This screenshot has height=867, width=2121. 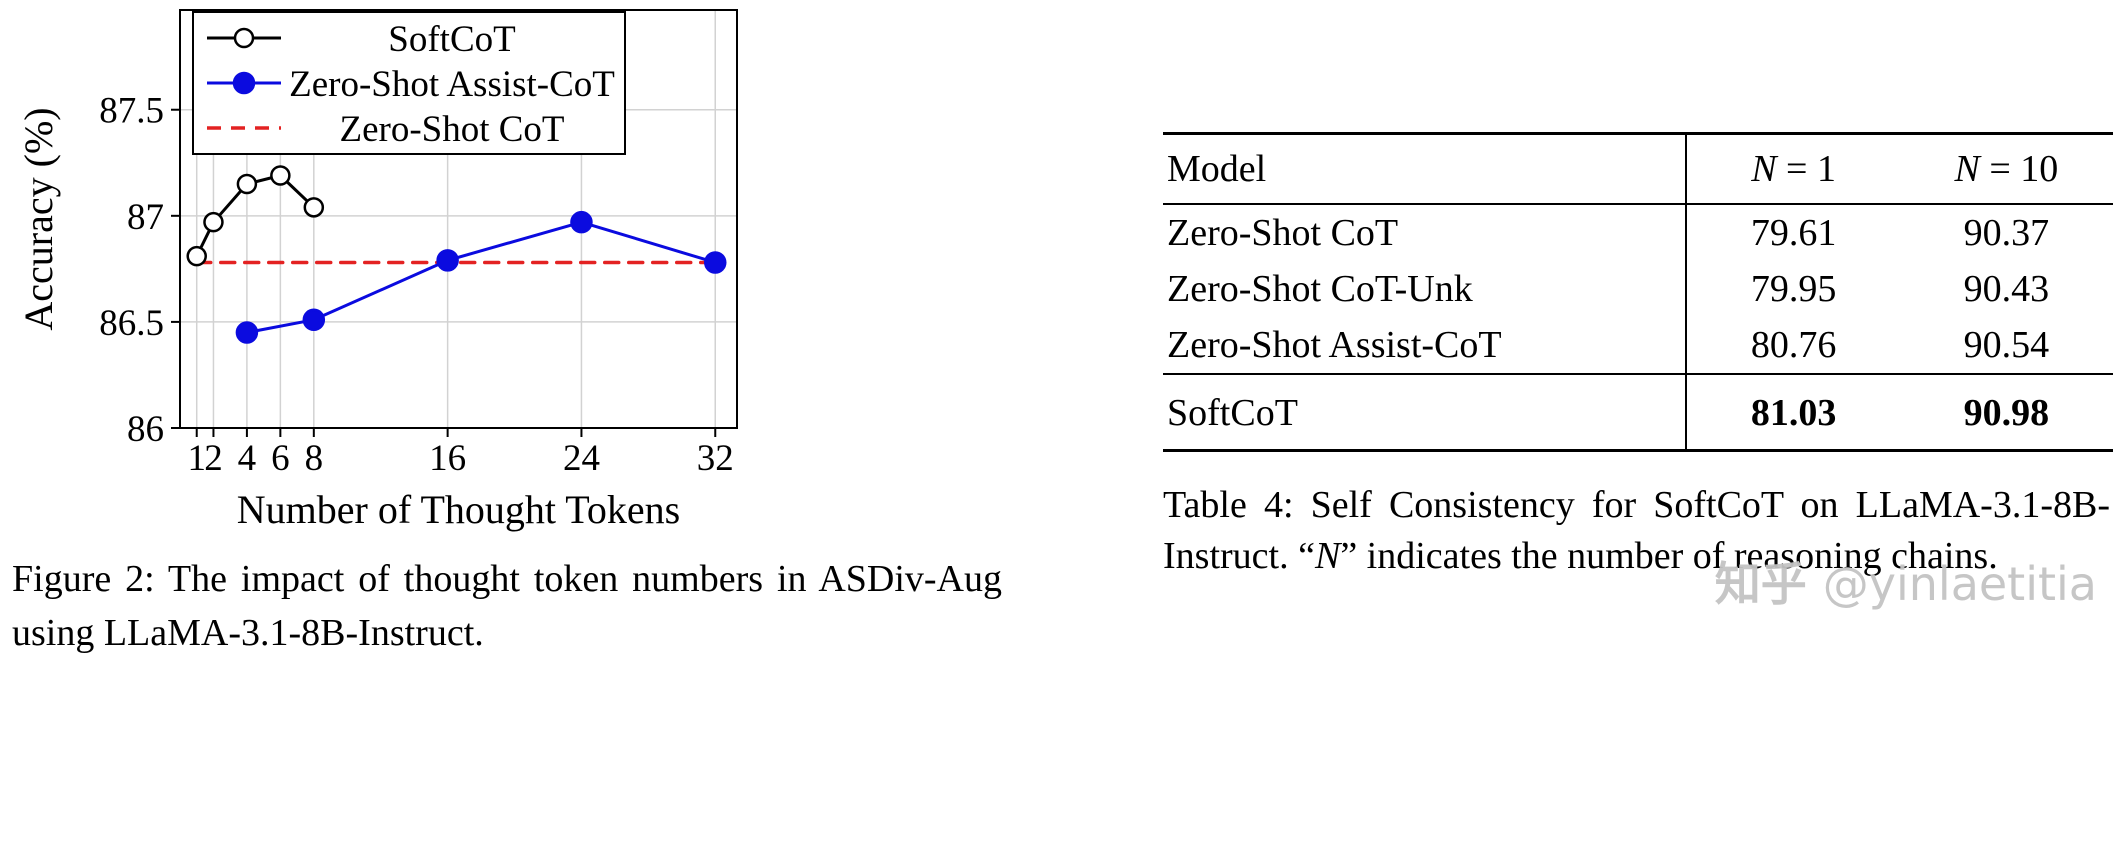 I want to click on table4-caption-n-symbol: N, so click(x=1327, y=556).